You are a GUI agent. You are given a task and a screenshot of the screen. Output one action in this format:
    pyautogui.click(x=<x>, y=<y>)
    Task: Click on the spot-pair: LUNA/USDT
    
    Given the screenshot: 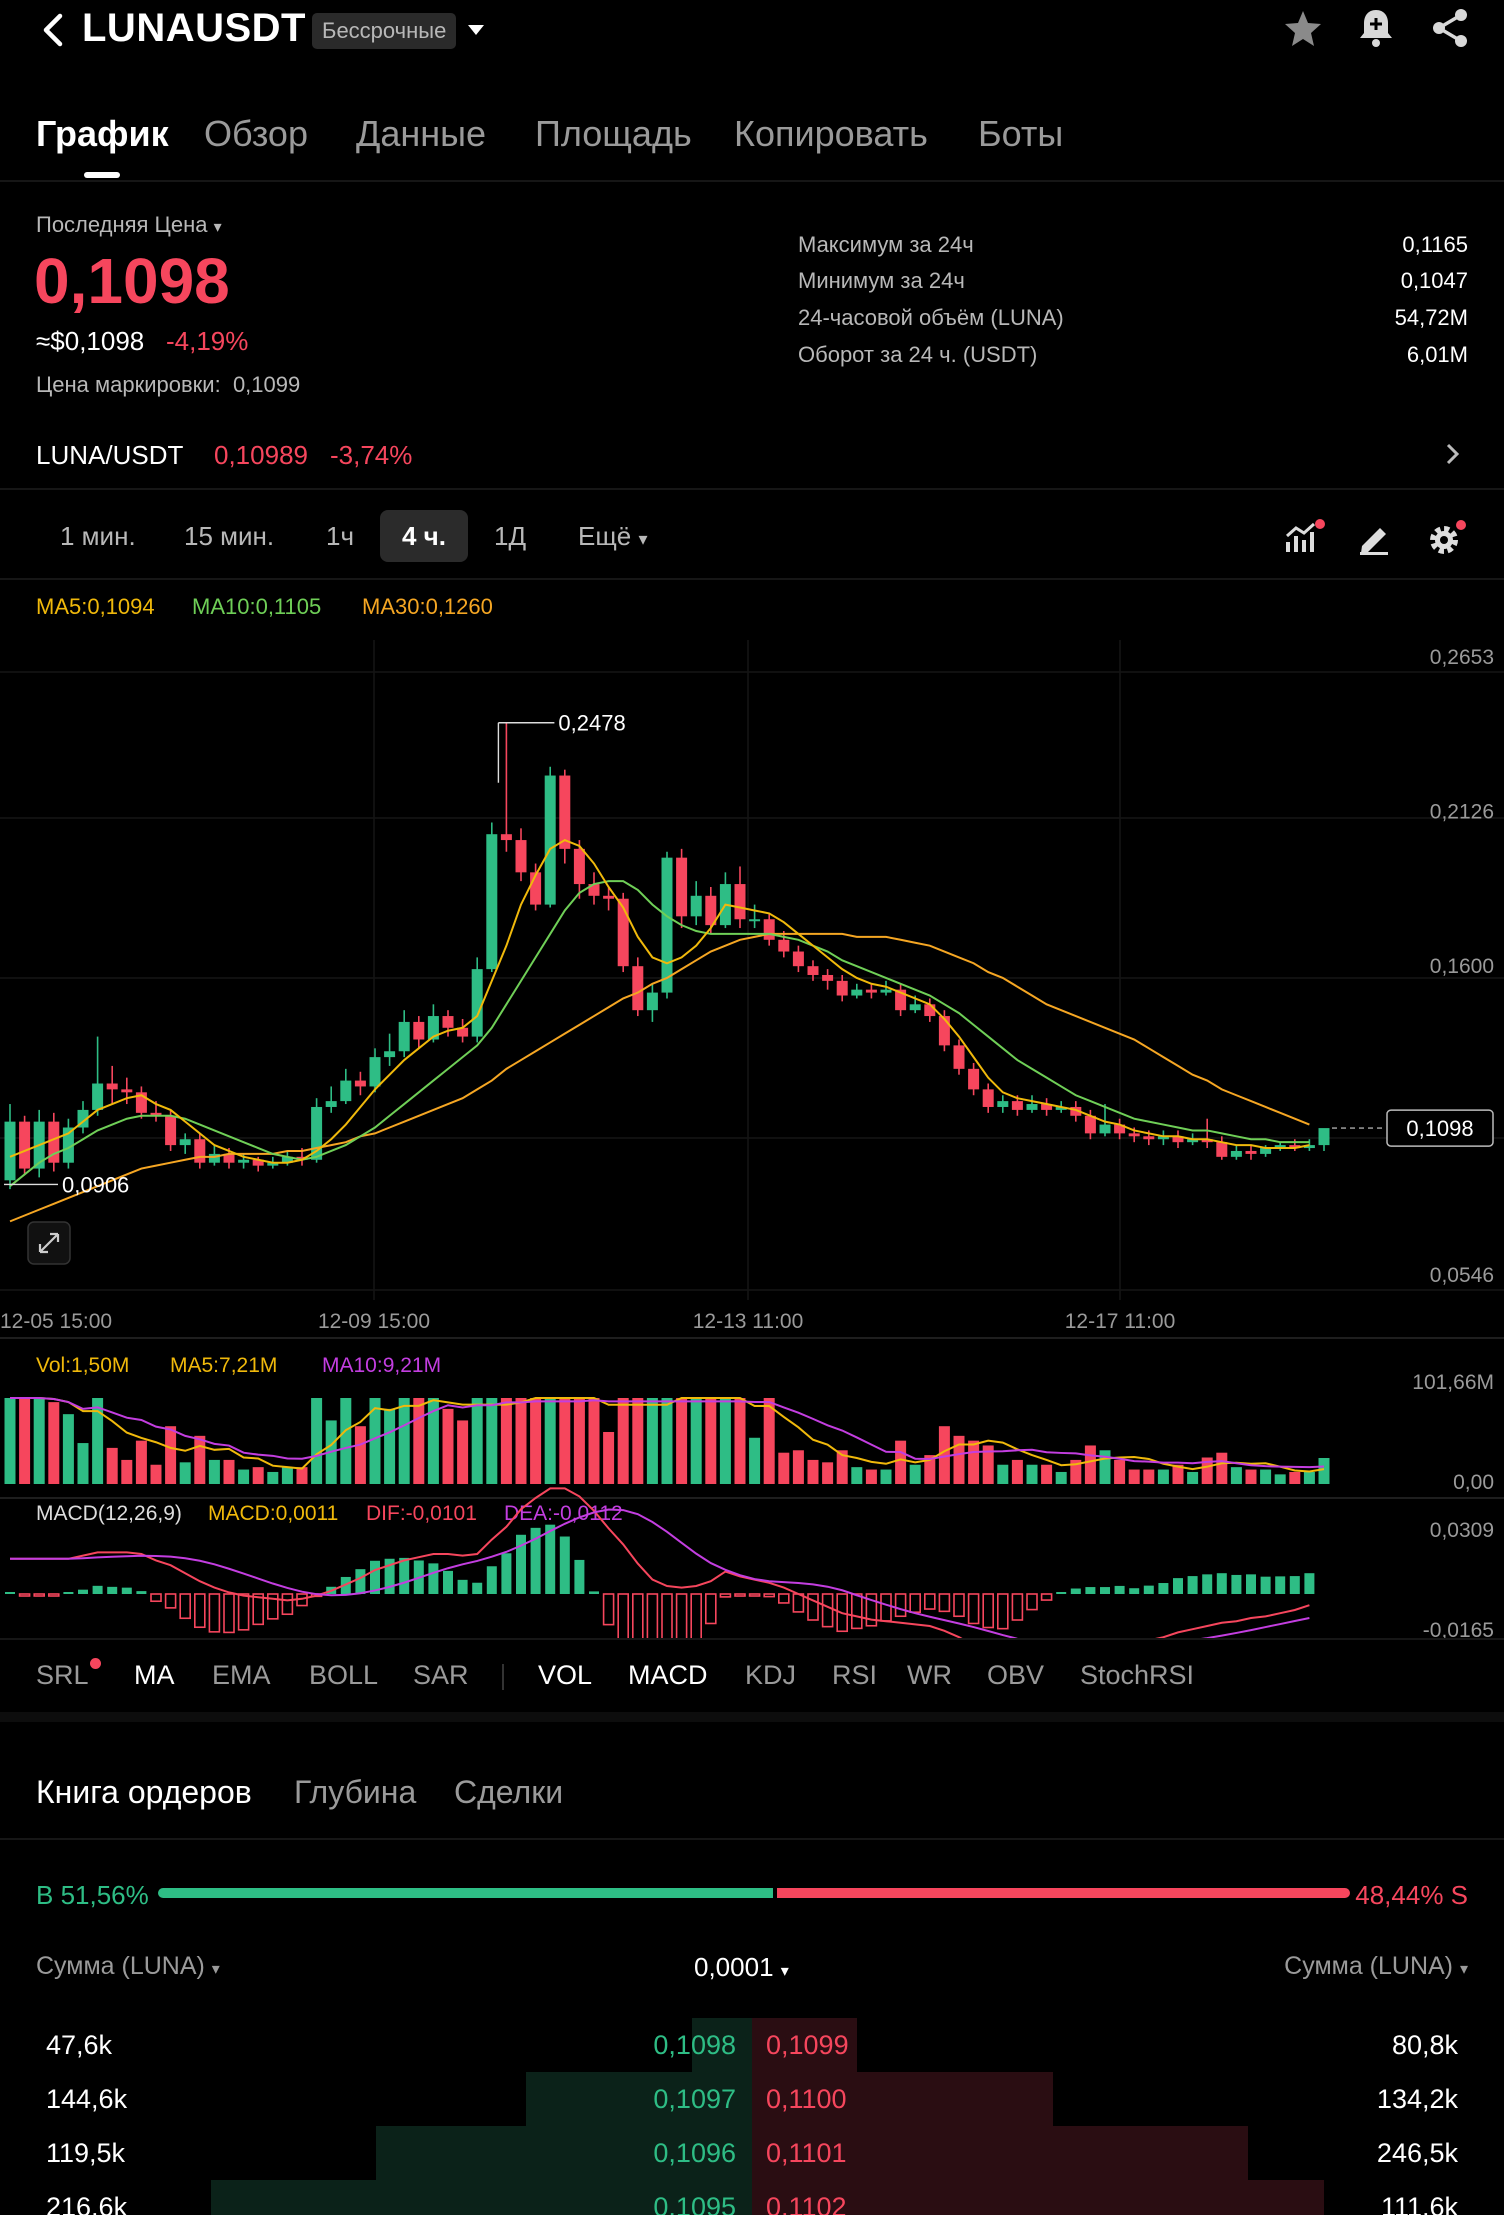 What is the action you would take?
    pyautogui.click(x=110, y=455)
    